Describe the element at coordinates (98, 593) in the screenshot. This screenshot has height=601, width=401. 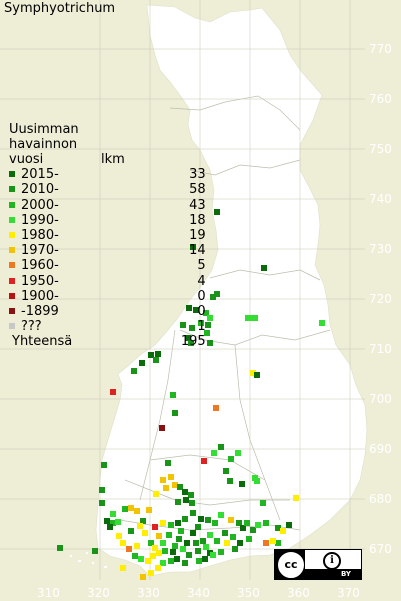
I see `x-label: 320` at that location.